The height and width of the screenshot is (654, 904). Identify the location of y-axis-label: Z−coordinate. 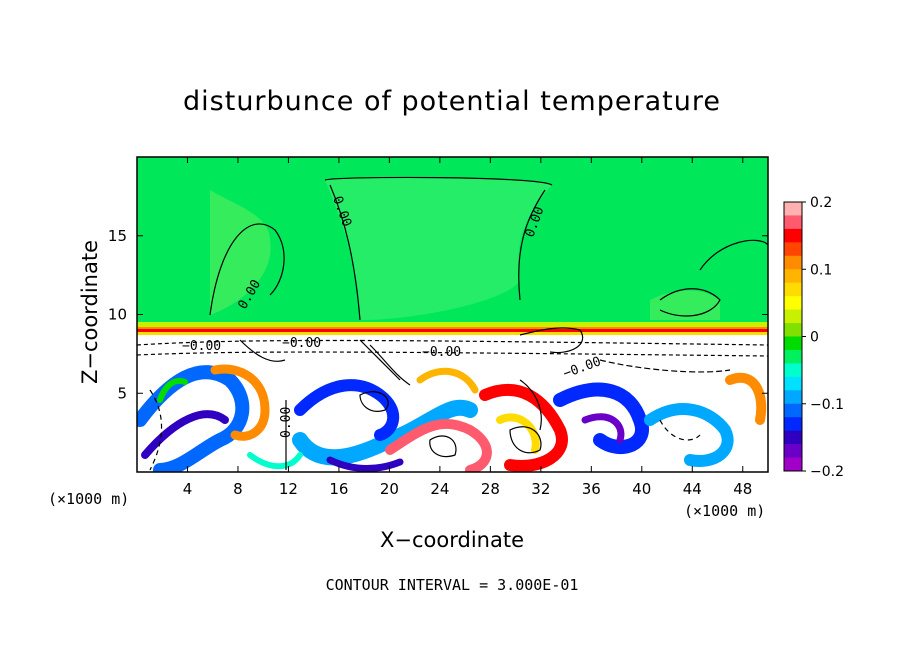
(90, 312).